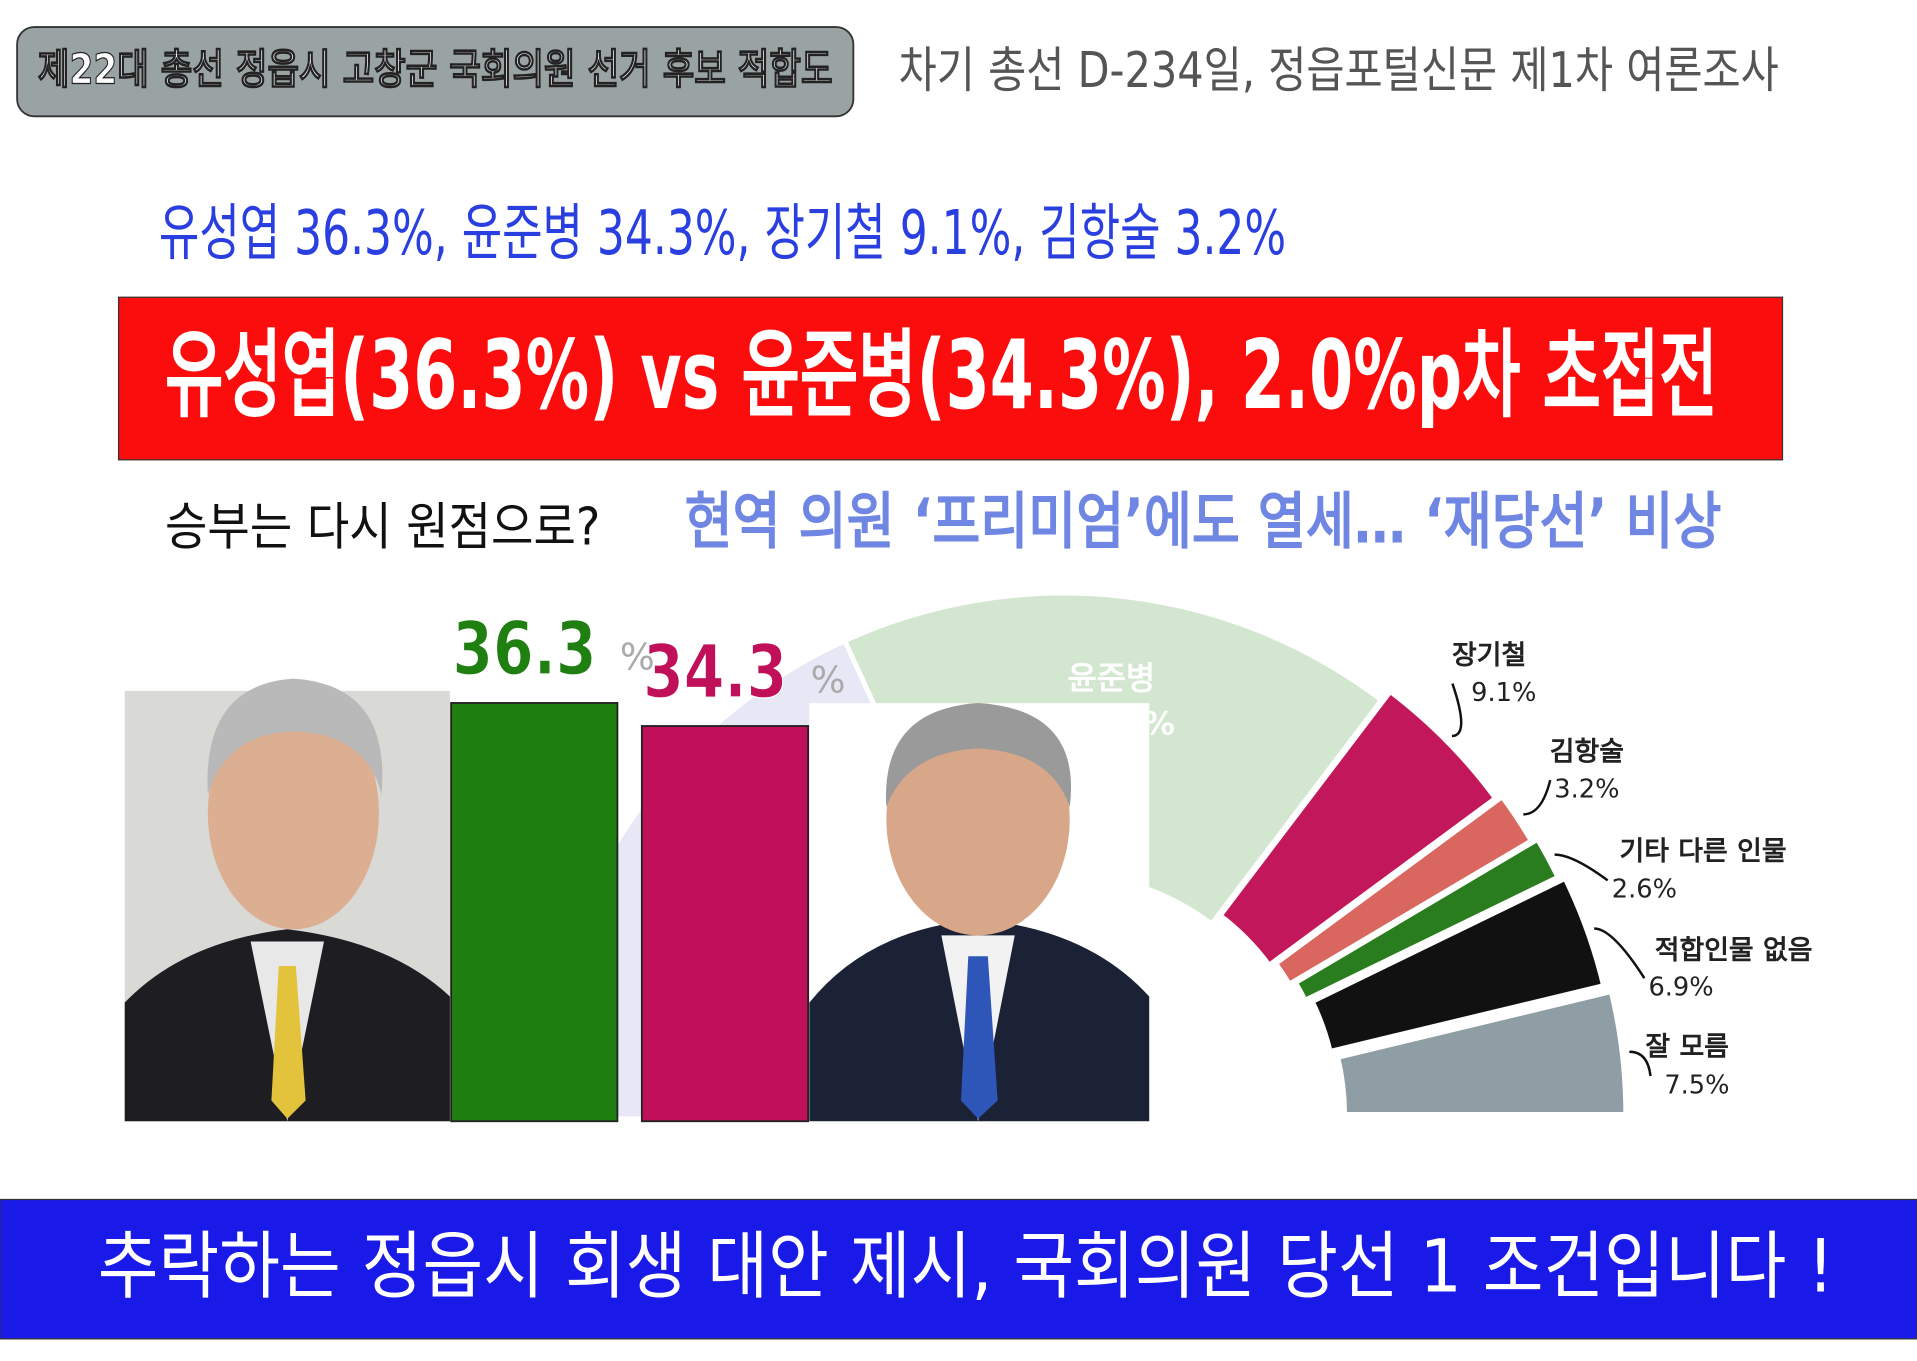 This screenshot has width=1917, height=1361. What do you see at coordinates (979, 912) in the screenshot?
I see `photo-right` at bounding box center [979, 912].